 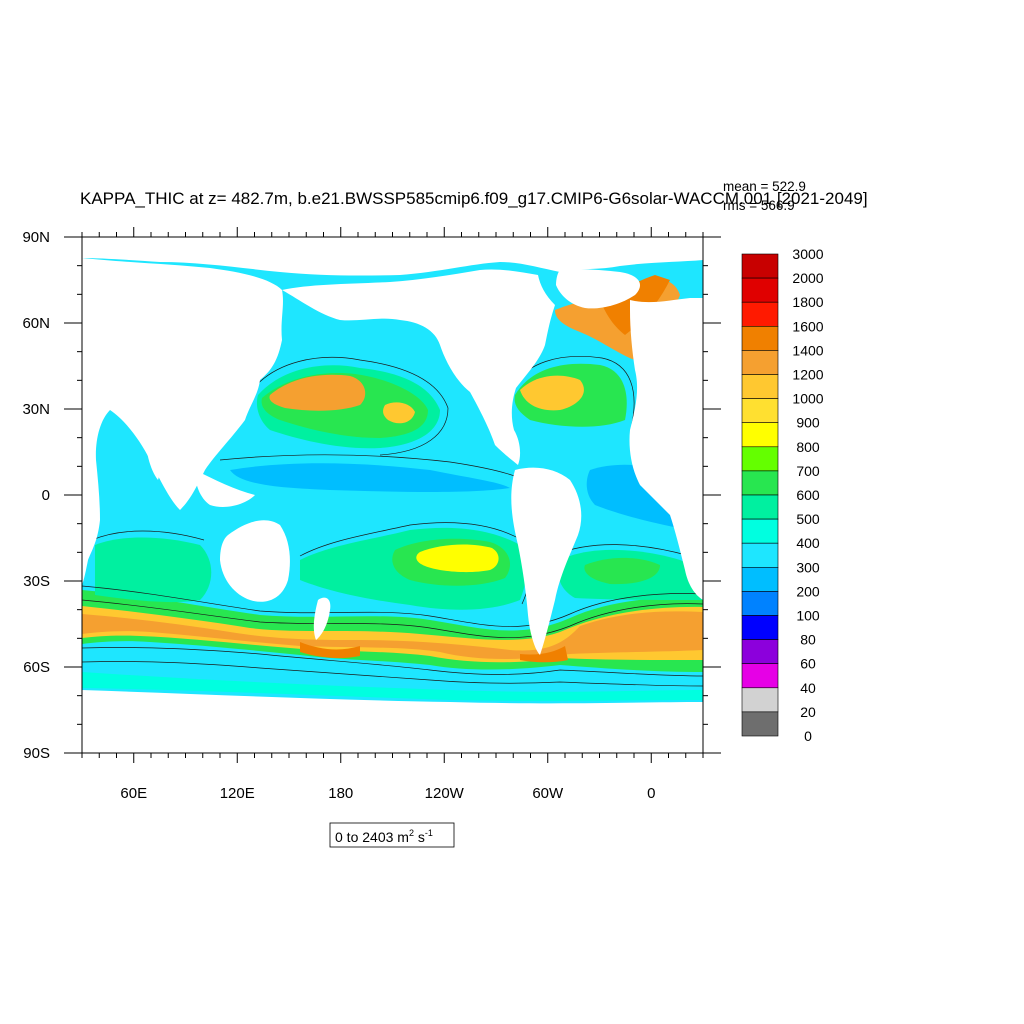 I want to click on north-pacific-secondary, so click(x=399, y=413).